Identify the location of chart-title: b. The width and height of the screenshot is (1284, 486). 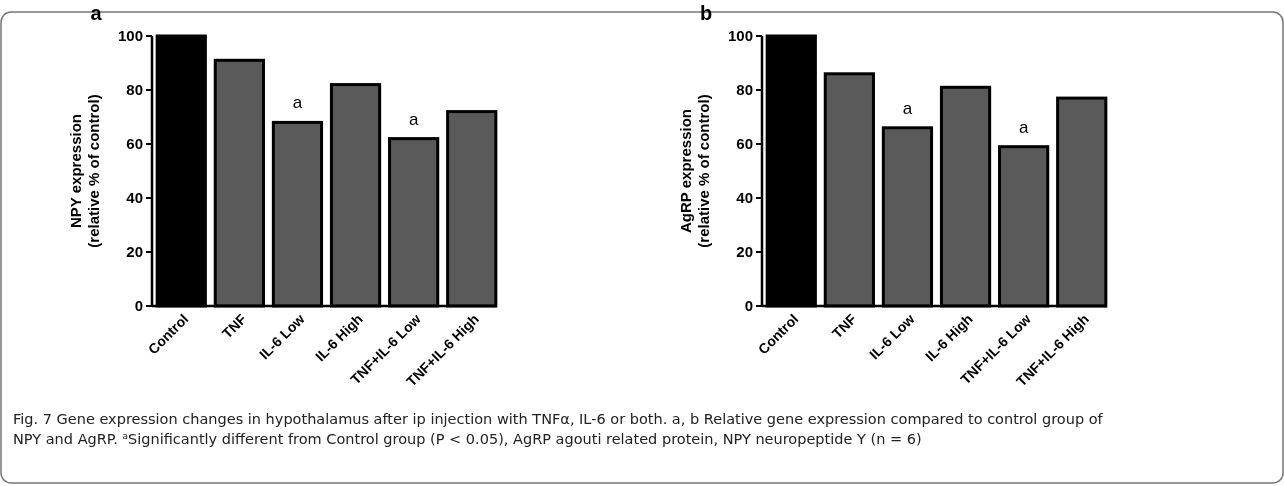
(706, 13).